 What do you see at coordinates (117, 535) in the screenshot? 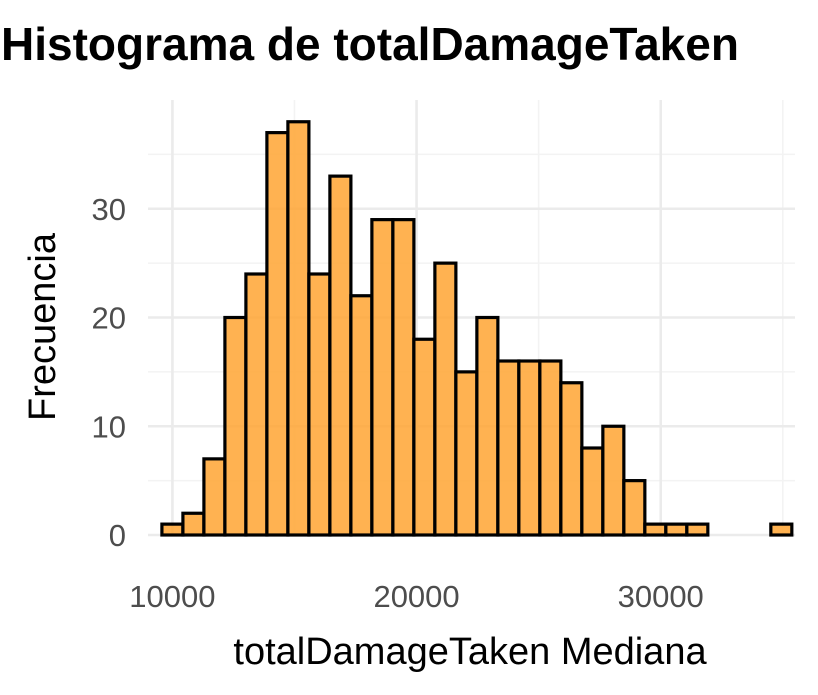
I see `y-tick-label: 0` at bounding box center [117, 535].